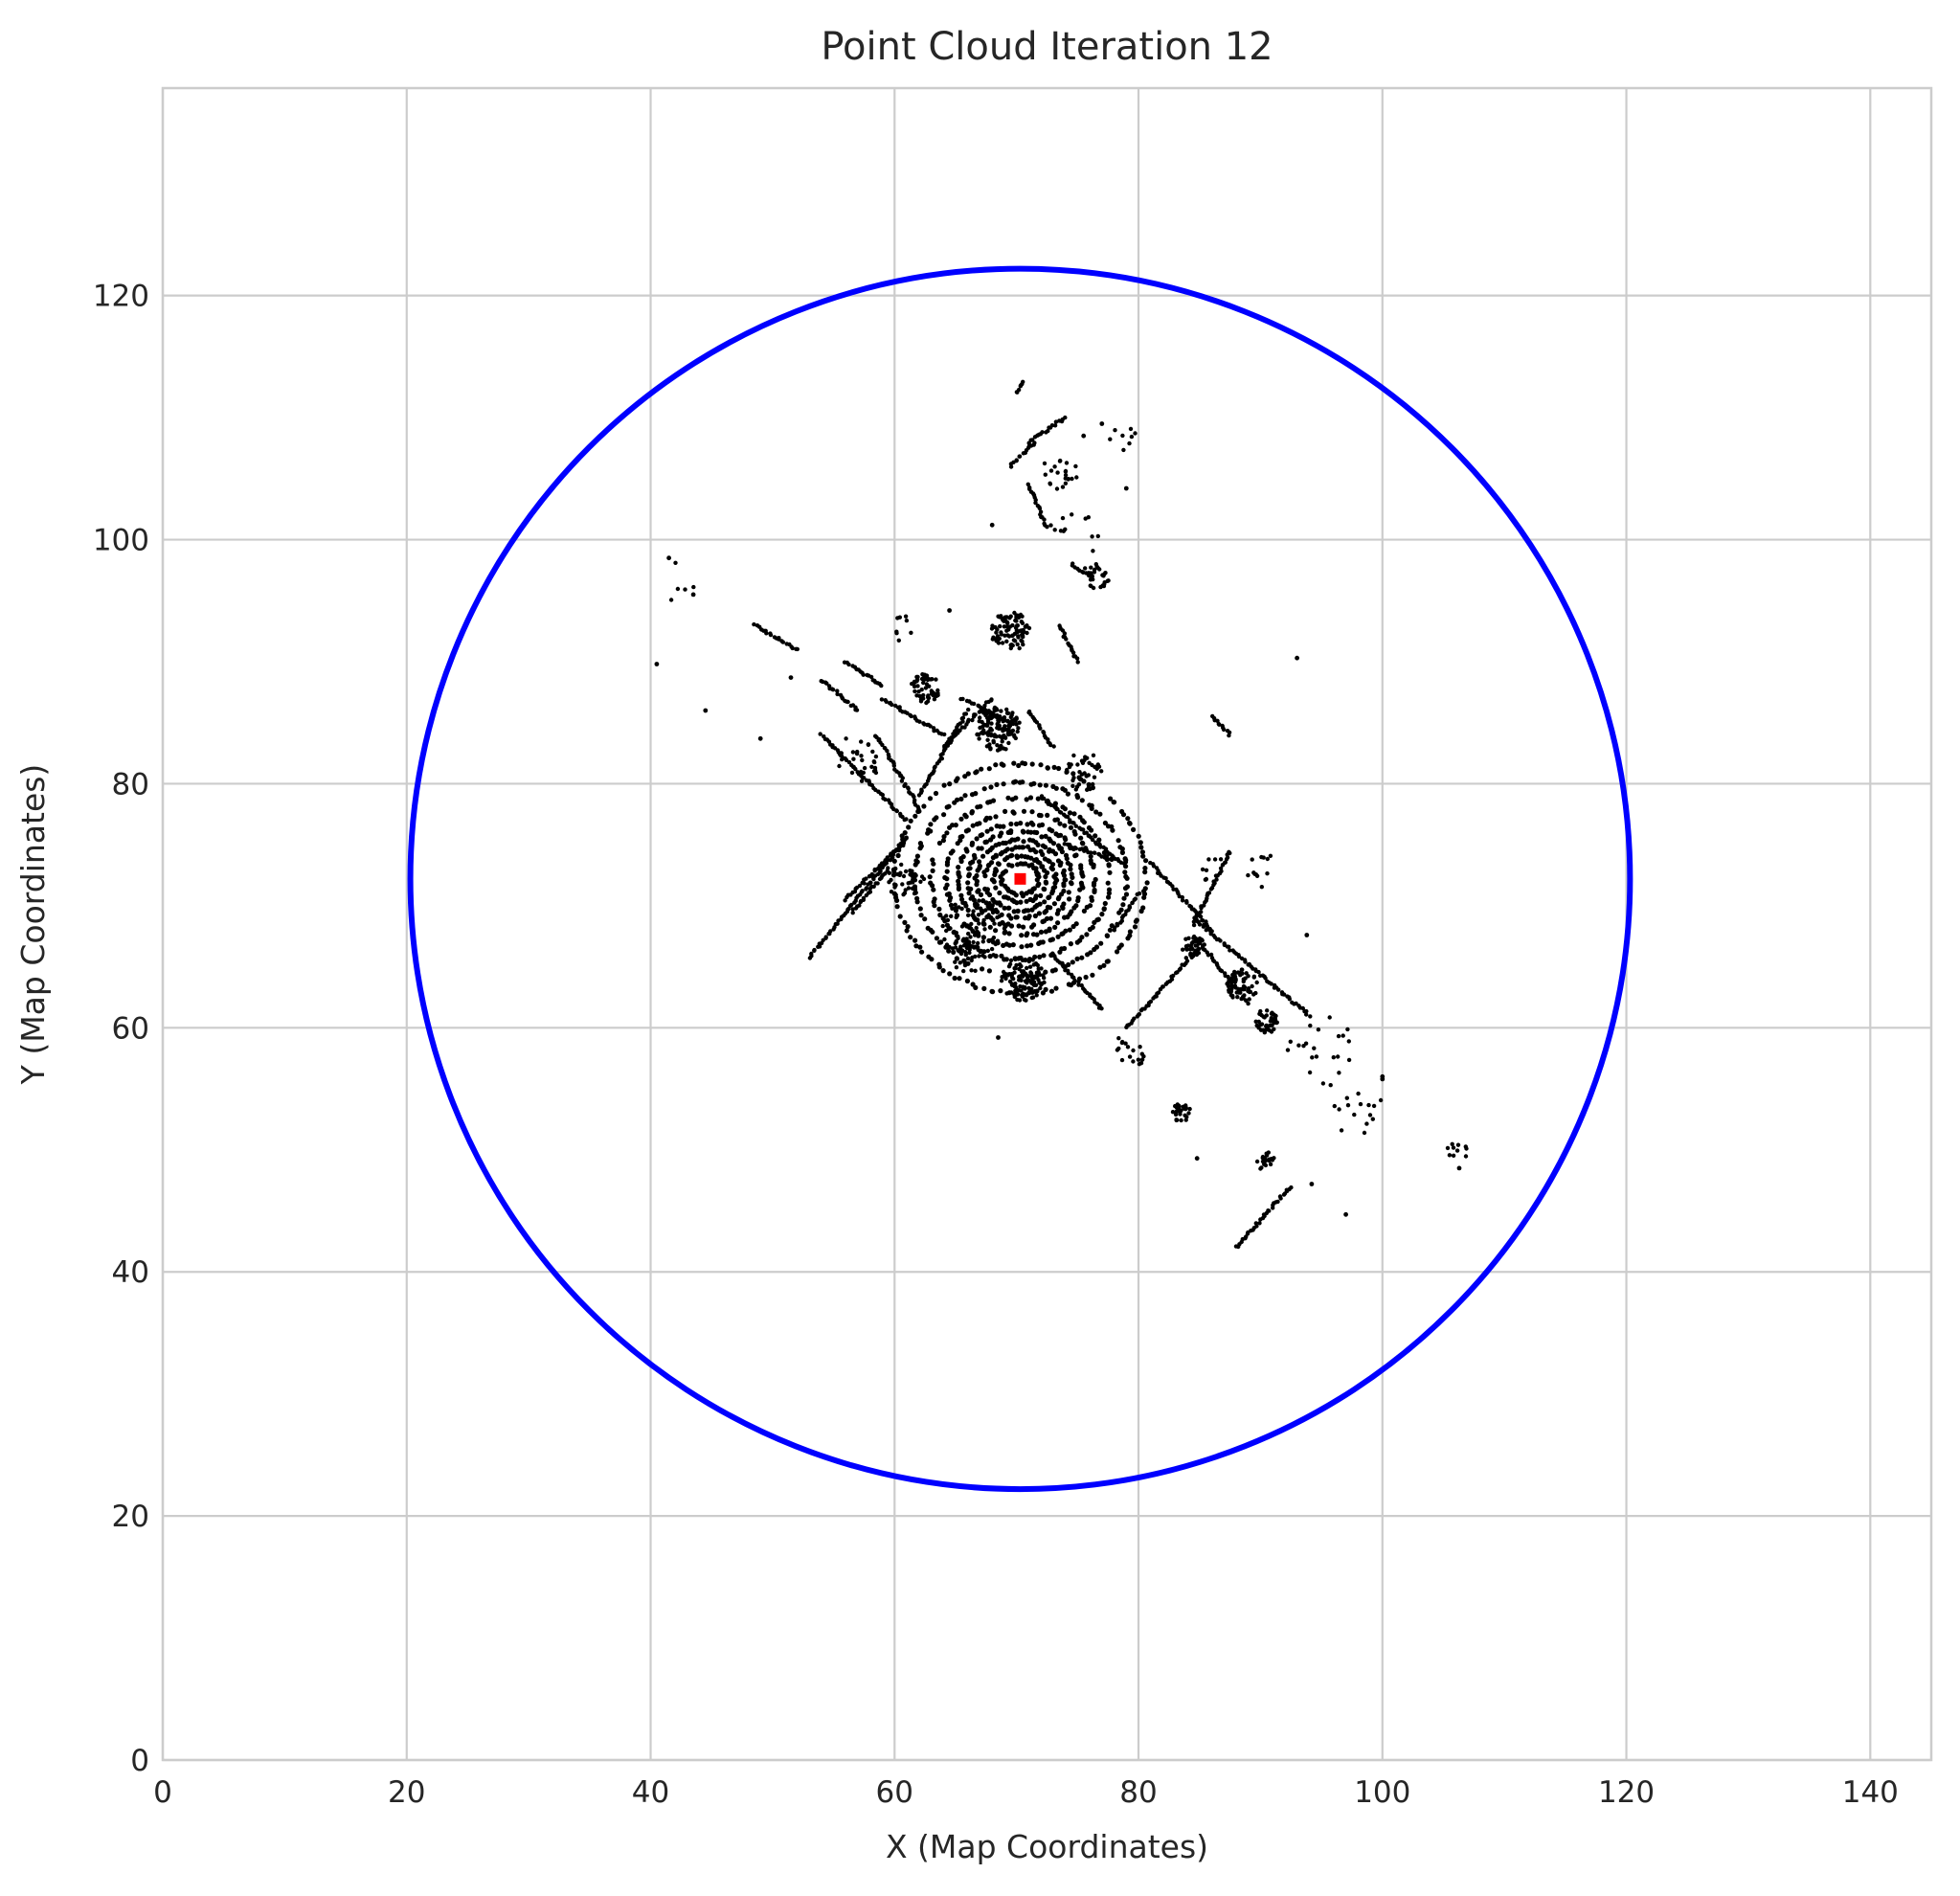 Image resolution: width=1960 pixels, height=1896 pixels. I want to click on x-tick-label: 80, so click(1138, 1792).